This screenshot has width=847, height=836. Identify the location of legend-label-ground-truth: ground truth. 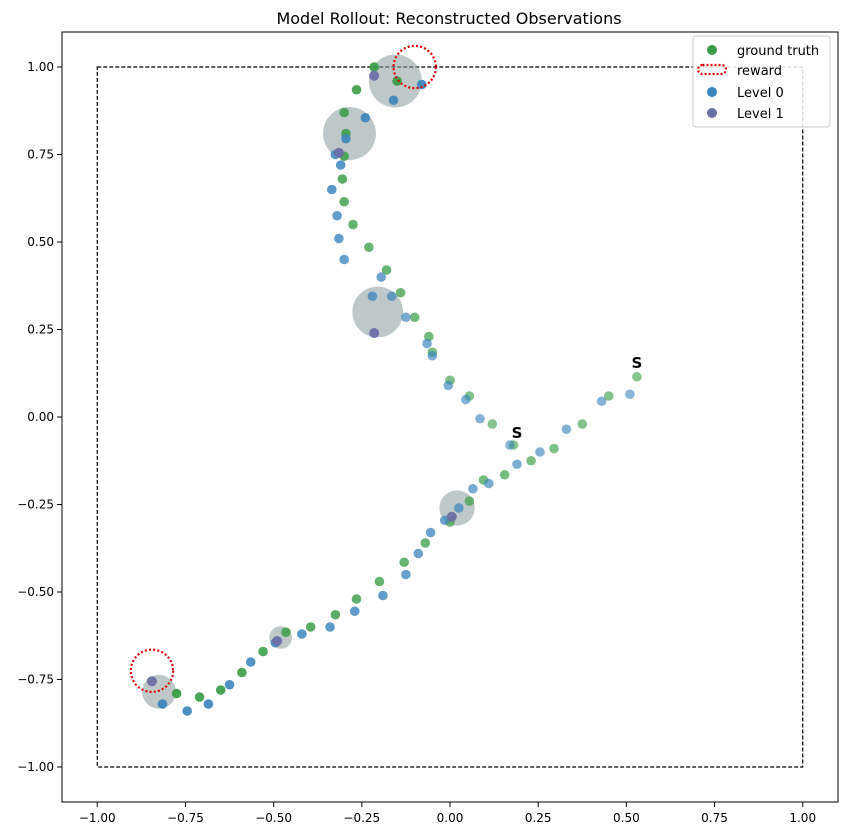
(778, 51).